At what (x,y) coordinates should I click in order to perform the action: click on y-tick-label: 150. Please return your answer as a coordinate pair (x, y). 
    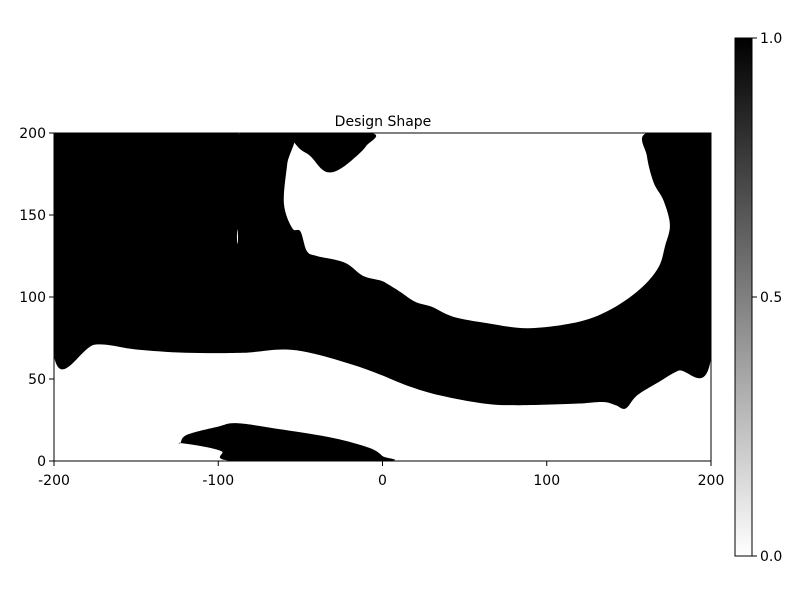
    Looking at the image, I should click on (32, 216).